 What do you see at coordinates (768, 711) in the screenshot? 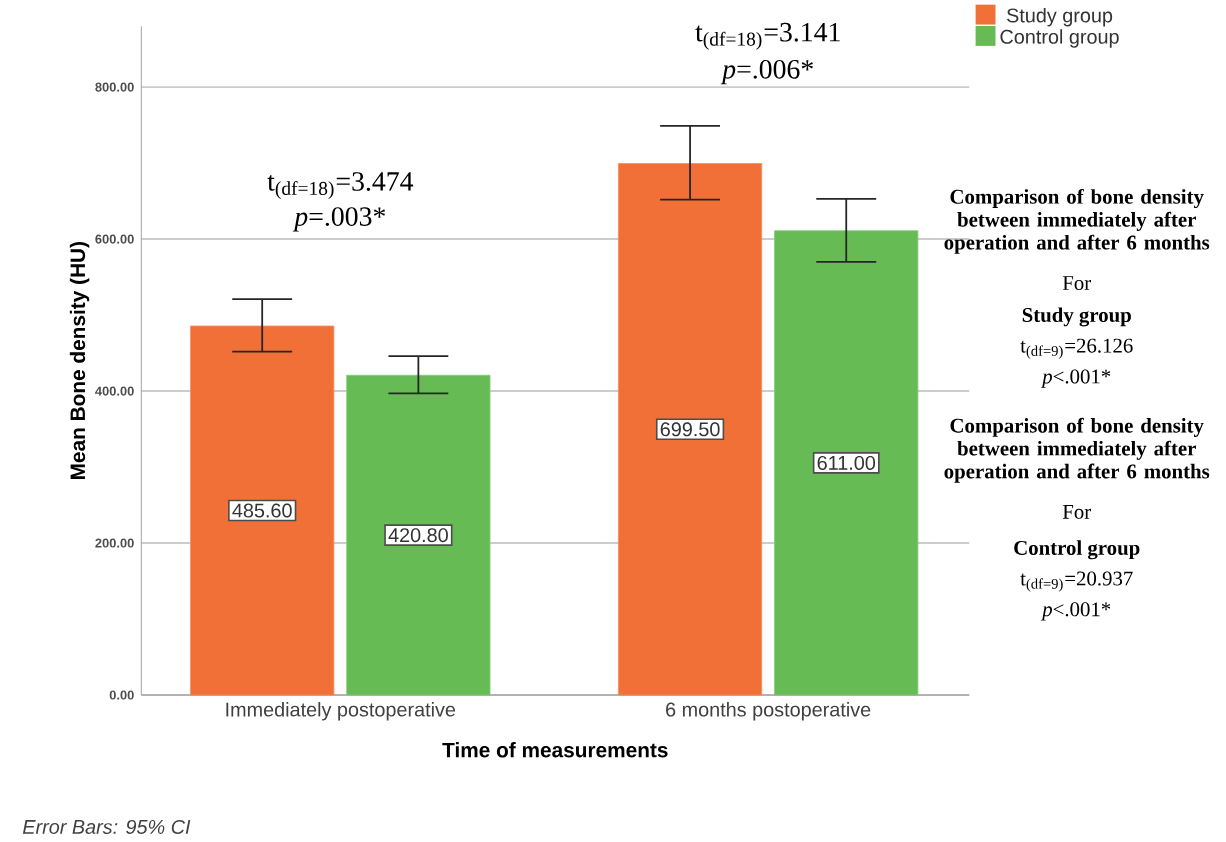
I see `x-tick-label: 6 months postoperative` at bounding box center [768, 711].